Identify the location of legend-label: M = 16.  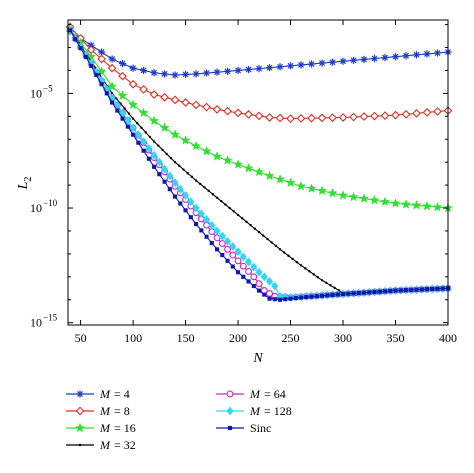
(117, 428).